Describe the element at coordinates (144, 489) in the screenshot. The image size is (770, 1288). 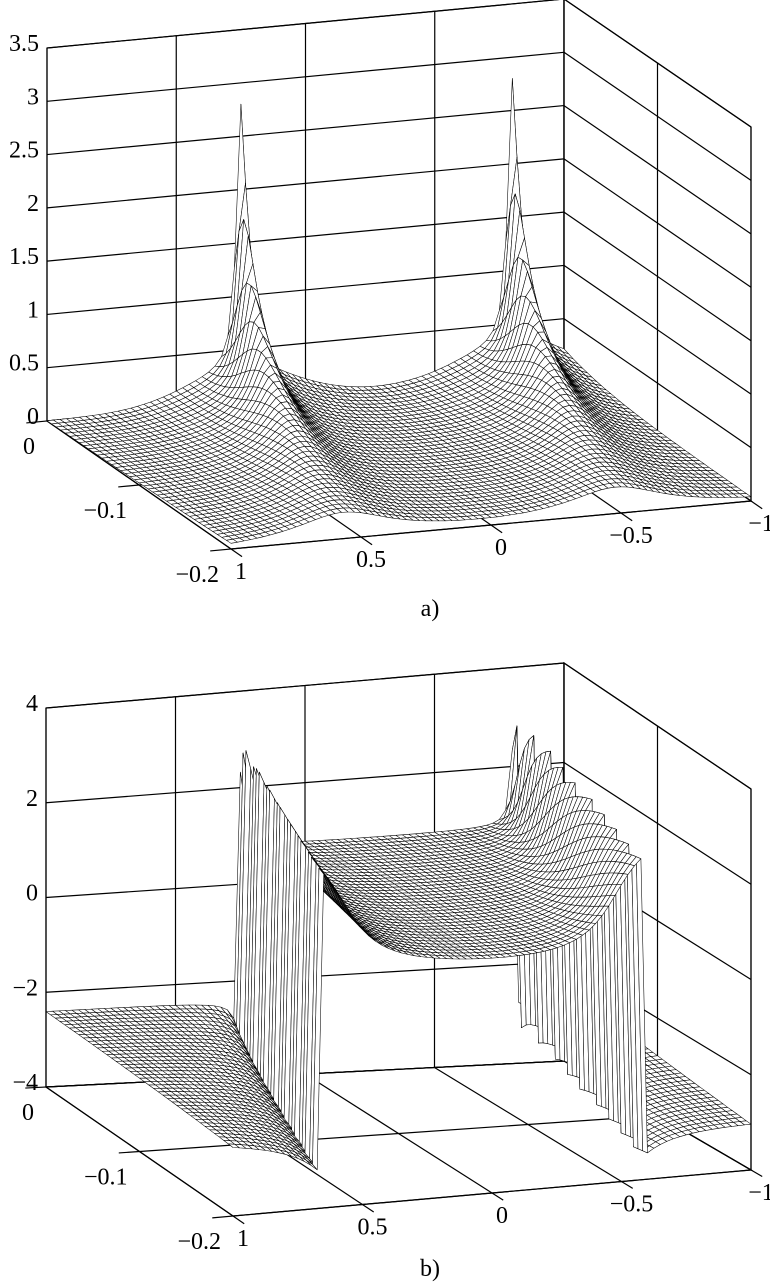
I see `grid-line-x-floor` at that location.